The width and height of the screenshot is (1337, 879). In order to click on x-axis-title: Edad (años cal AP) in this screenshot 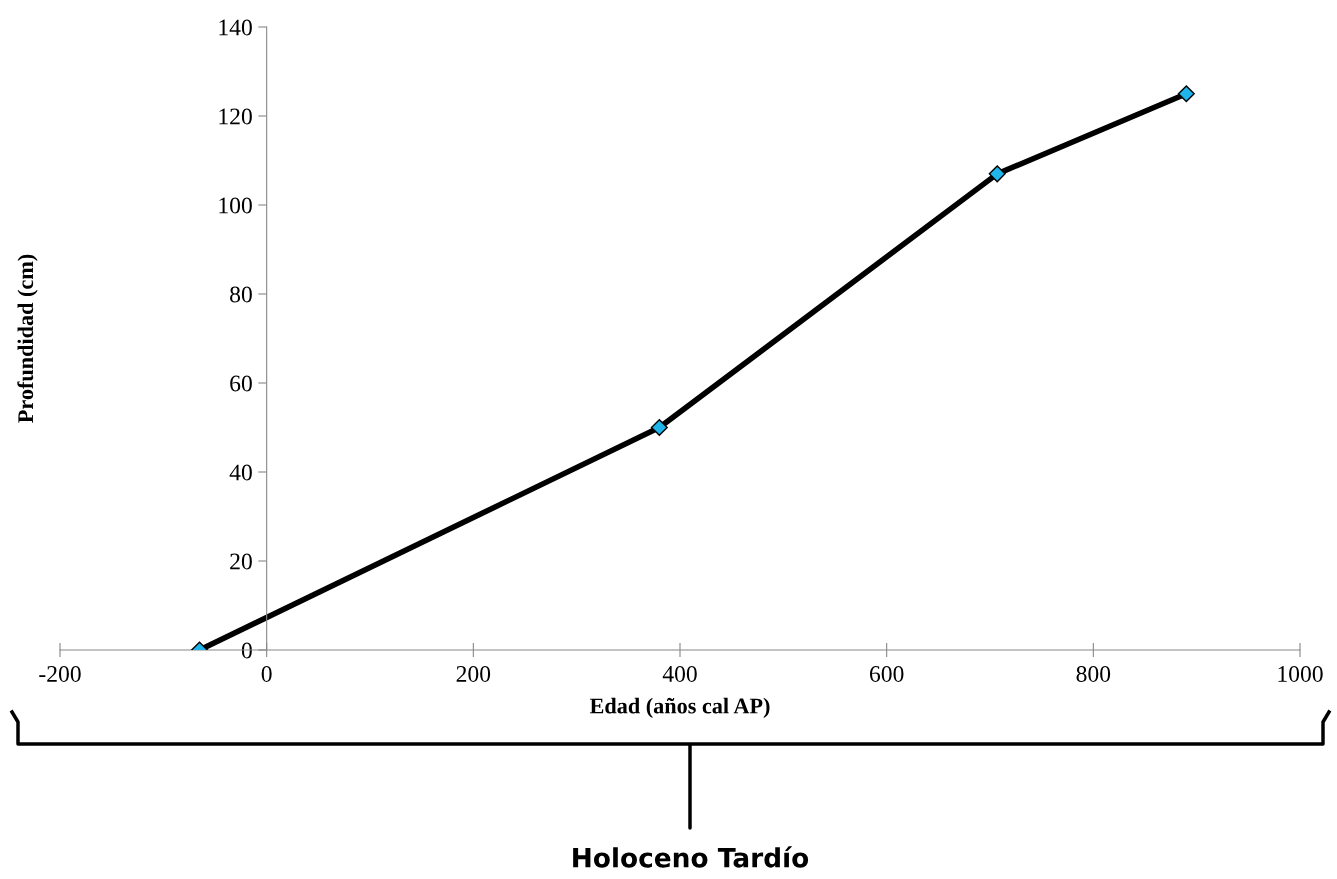, I will do `click(679, 707)`.